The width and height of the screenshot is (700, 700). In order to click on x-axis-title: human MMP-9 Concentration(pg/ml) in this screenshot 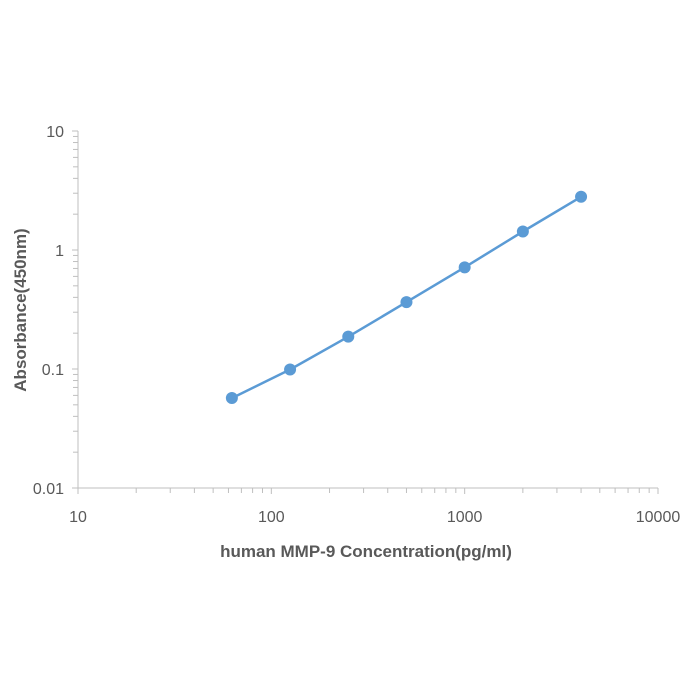, I will do `click(366, 551)`.